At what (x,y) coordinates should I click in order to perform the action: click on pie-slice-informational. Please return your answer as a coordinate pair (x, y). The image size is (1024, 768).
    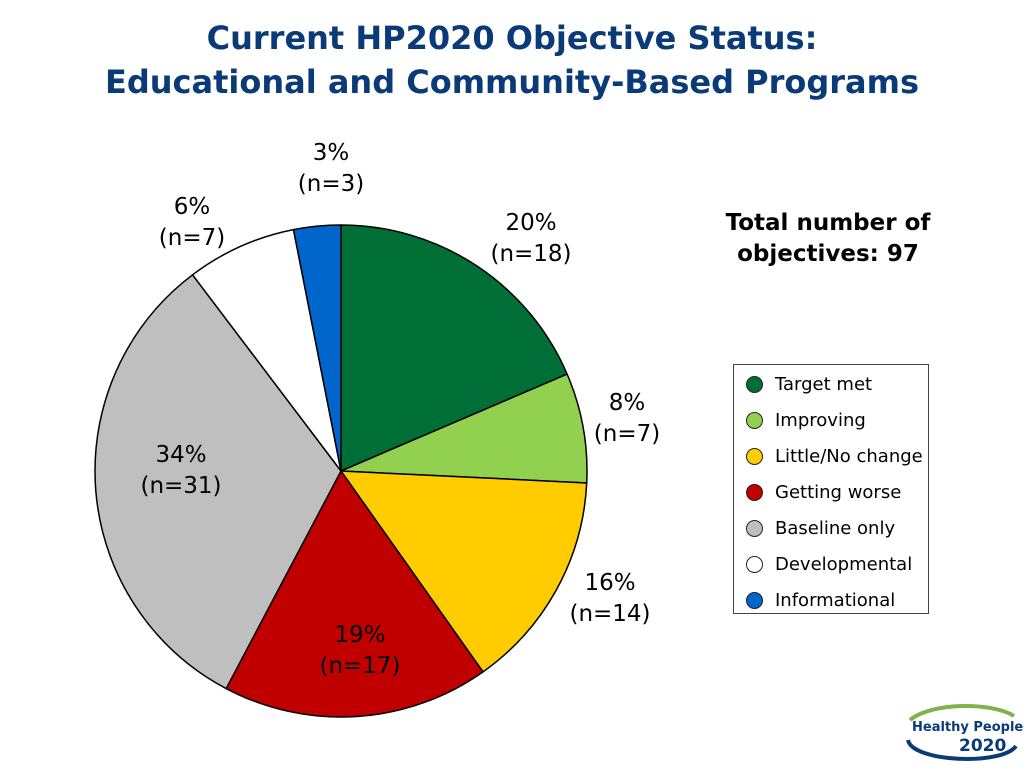
    Looking at the image, I should click on (317, 348).